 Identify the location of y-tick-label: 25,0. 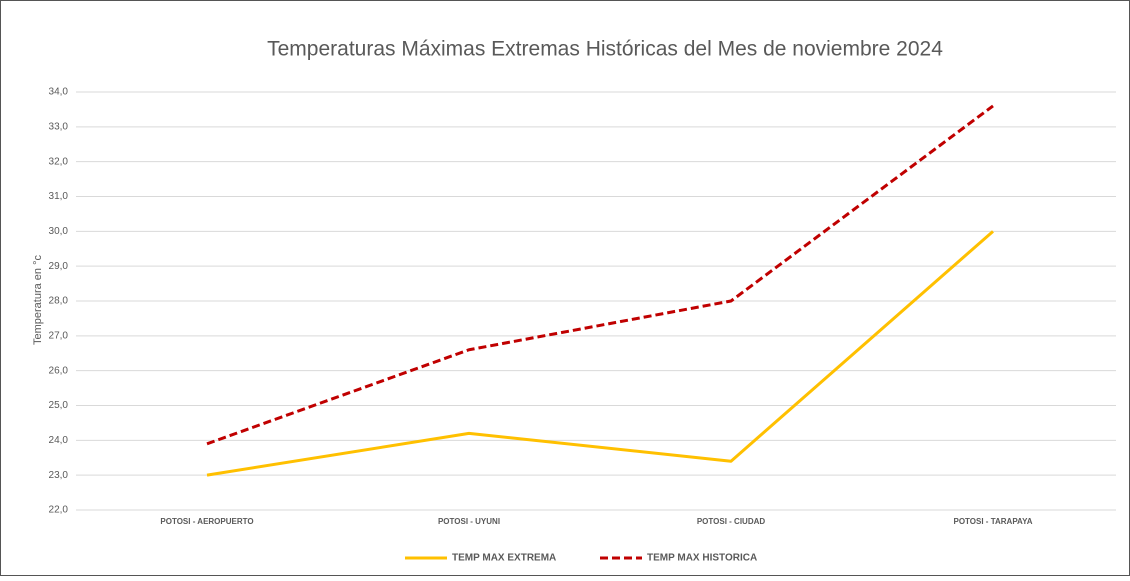
(59, 405).